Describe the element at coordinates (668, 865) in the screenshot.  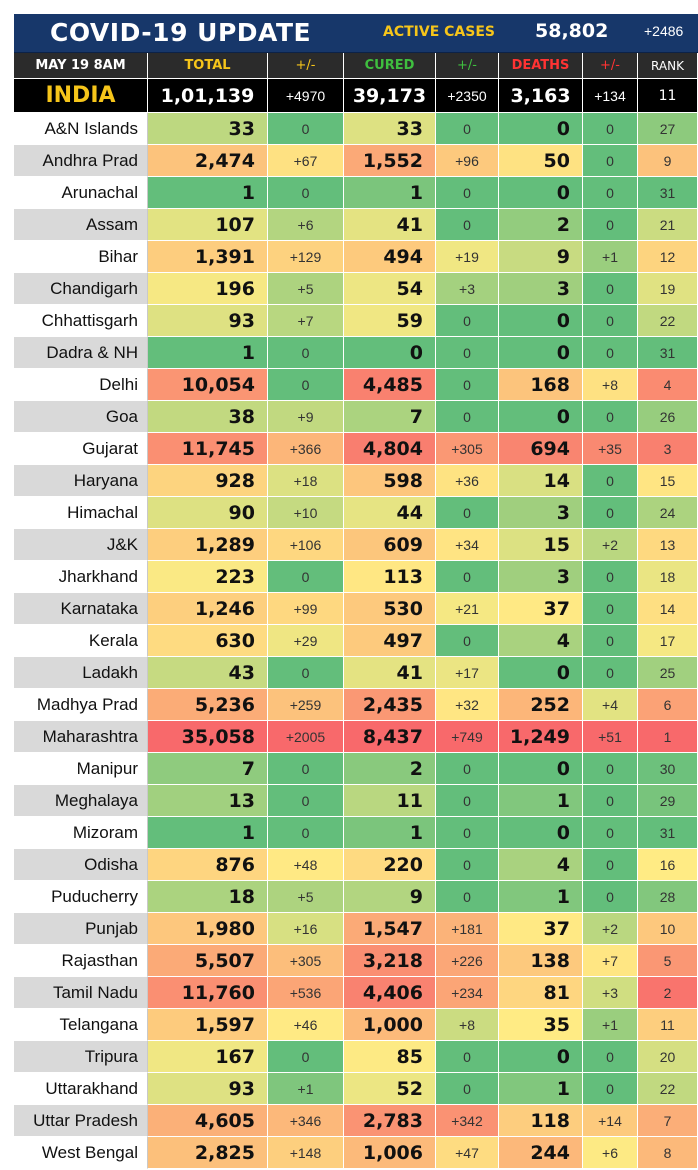
I see `rank-cell: 16` at that location.